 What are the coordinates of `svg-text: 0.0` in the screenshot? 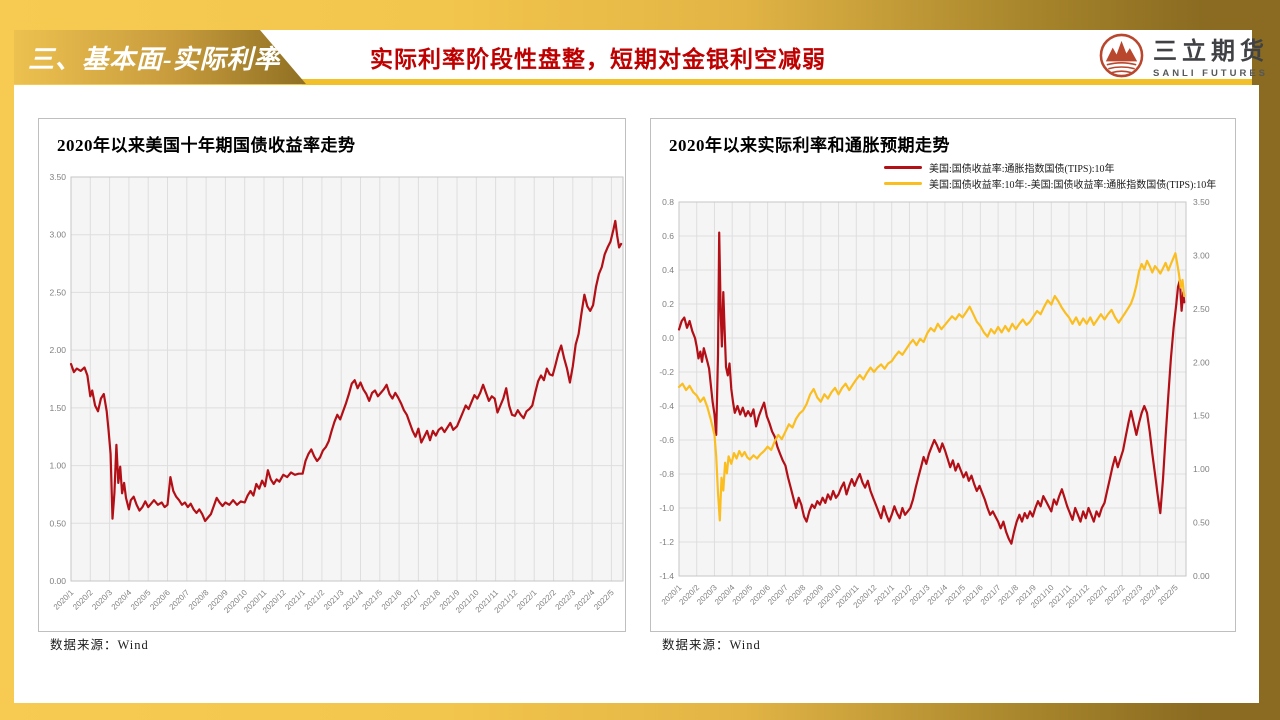 It's located at (668, 338).